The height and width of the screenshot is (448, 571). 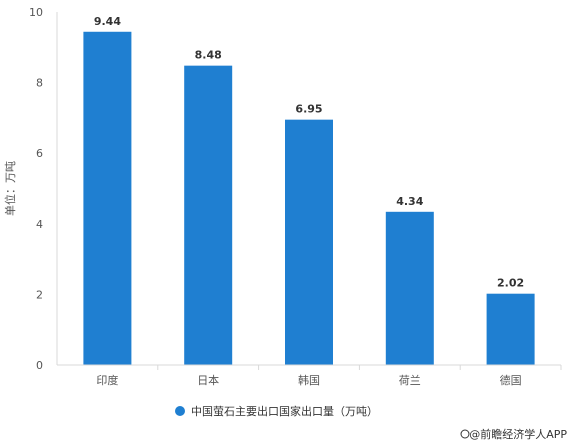 I want to click on x-tick-label: 日本, so click(x=208, y=380).